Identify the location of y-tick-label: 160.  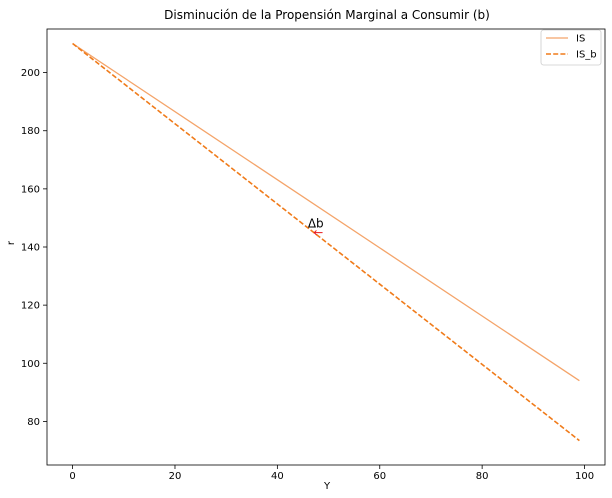
(30, 189).